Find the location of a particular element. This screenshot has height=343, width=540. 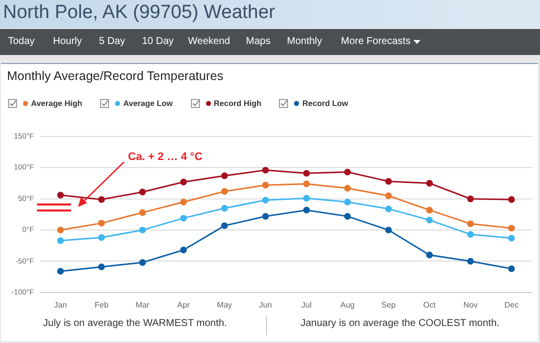

x-tick-label: Sep is located at coordinates (388, 305).